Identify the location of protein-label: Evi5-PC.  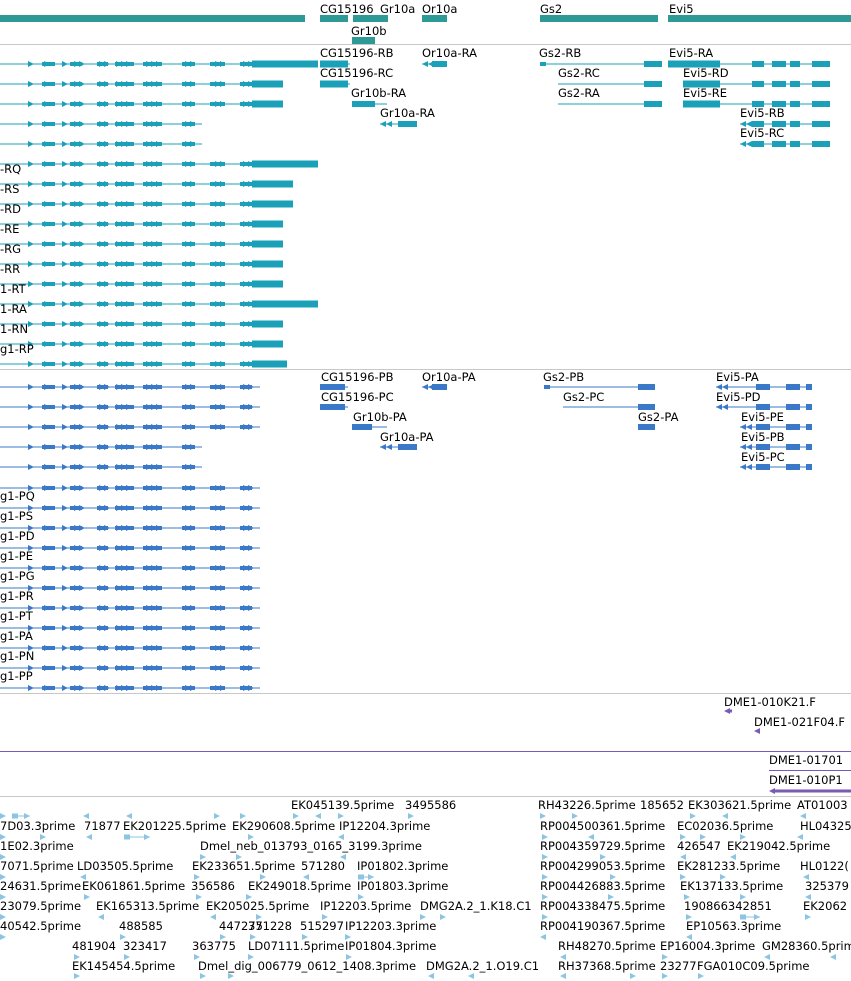
(763, 457).